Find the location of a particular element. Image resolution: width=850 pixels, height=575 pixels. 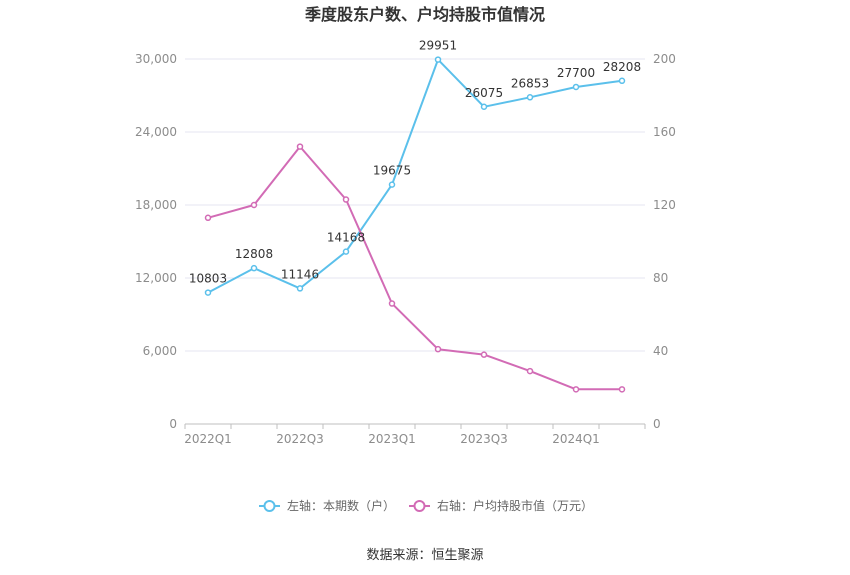

x-axis-tick-label: 2024Q1 is located at coordinates (576, 439).